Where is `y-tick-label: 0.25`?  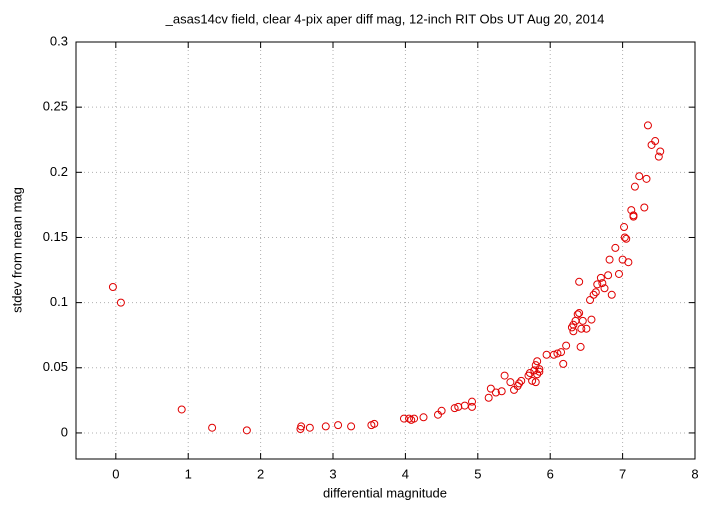 y-tick-label: 0.25 is located at coordinates (55, 106).